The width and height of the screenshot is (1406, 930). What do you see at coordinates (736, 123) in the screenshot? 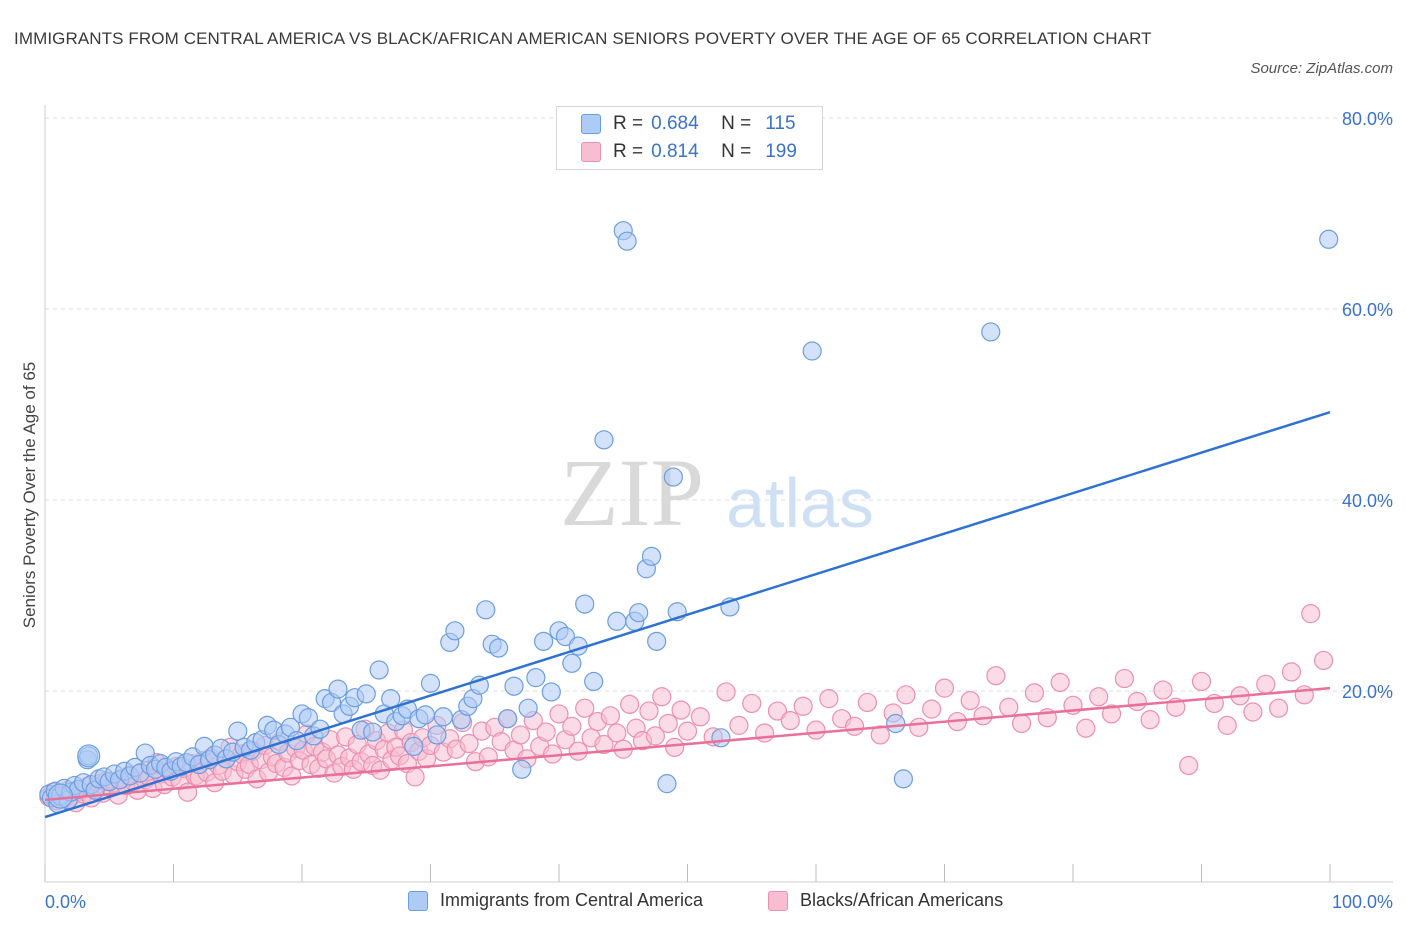
I see `legend-n-label: N =` at bounding box center [736, 123].